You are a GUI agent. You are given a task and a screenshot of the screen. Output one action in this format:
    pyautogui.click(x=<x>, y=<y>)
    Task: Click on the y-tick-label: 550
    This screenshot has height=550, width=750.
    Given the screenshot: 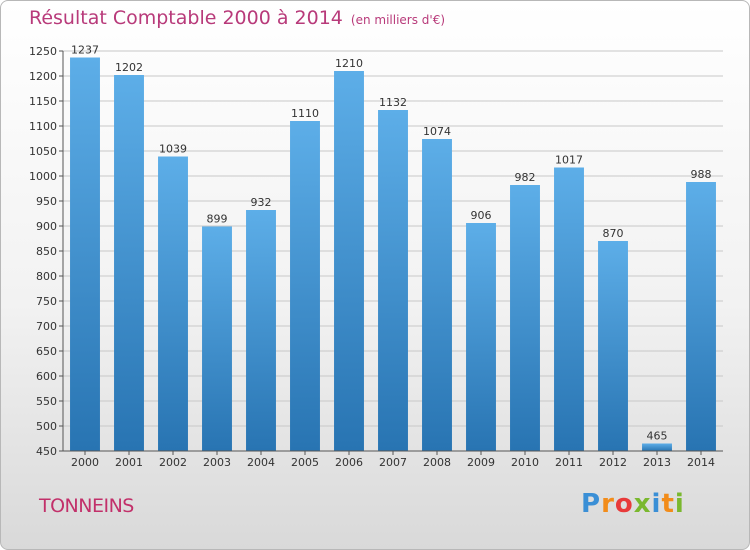 What is the action you would take?
    pyautogui.click(x=46, y=401)
    